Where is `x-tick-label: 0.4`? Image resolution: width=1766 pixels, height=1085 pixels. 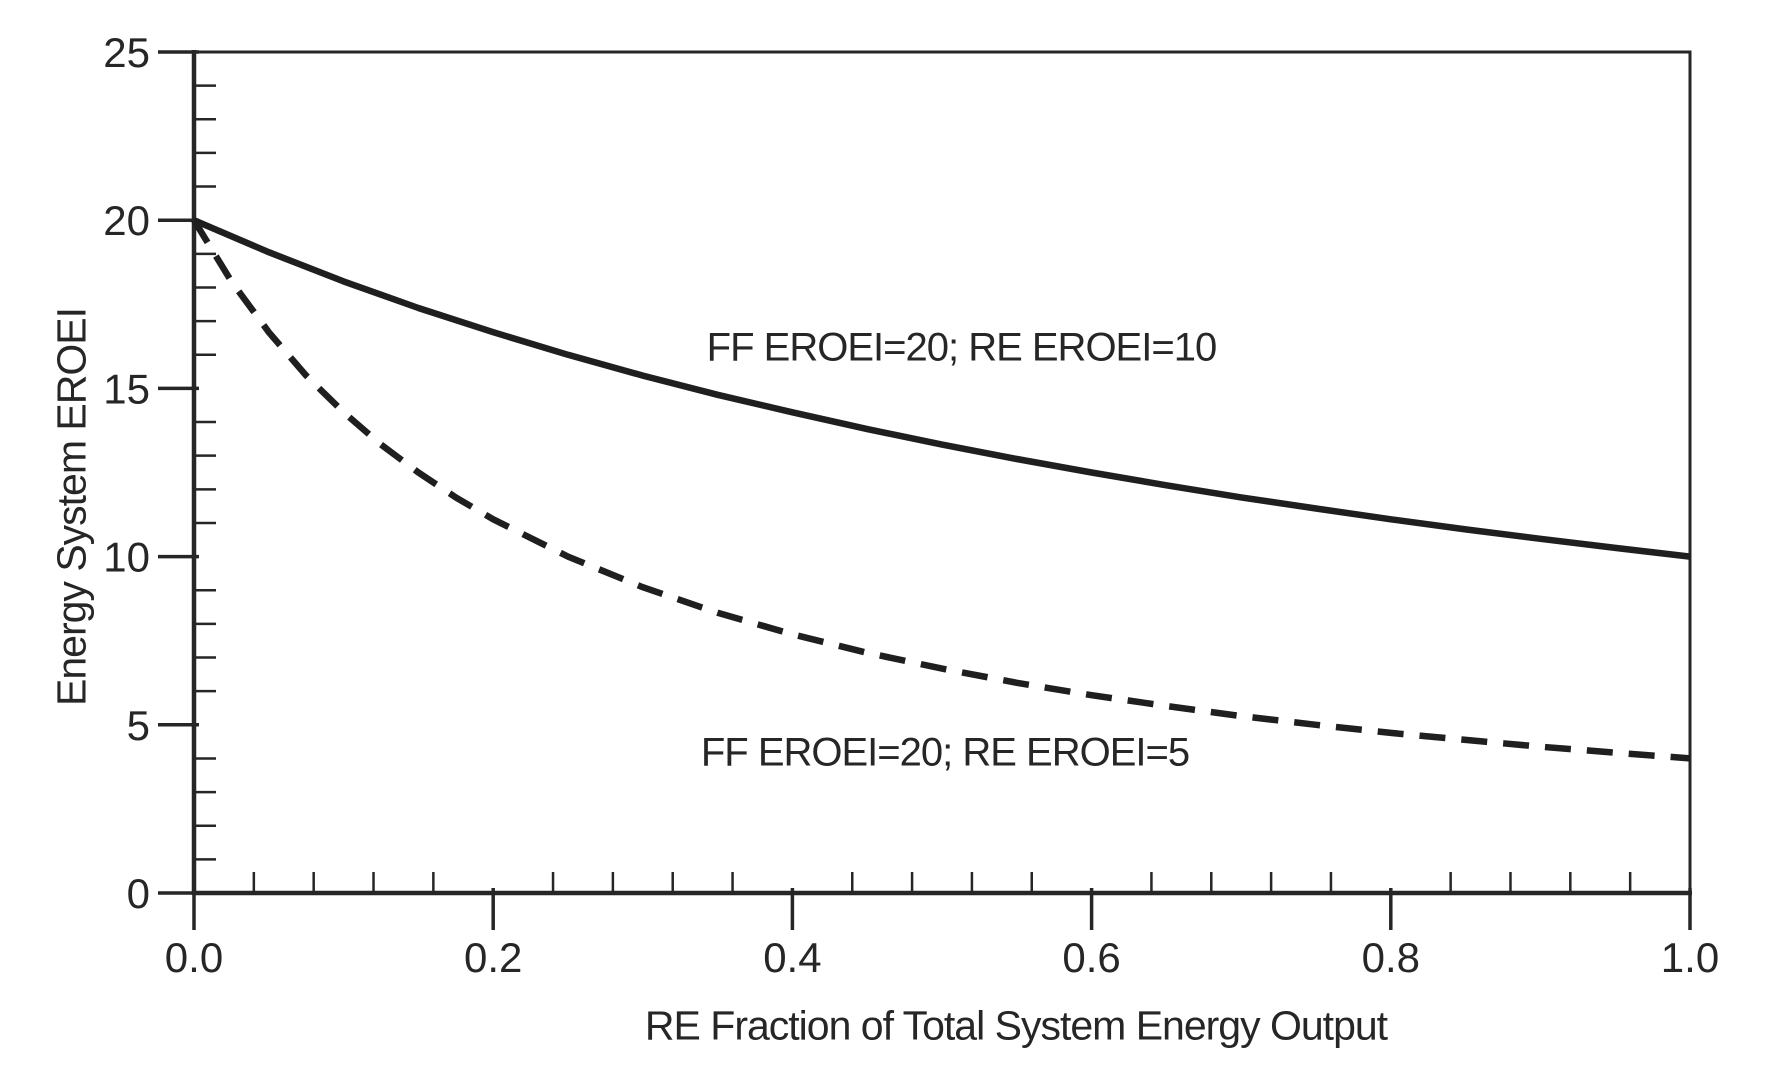
x-tick-label: 0.4 is located at coordinates (792, 957).